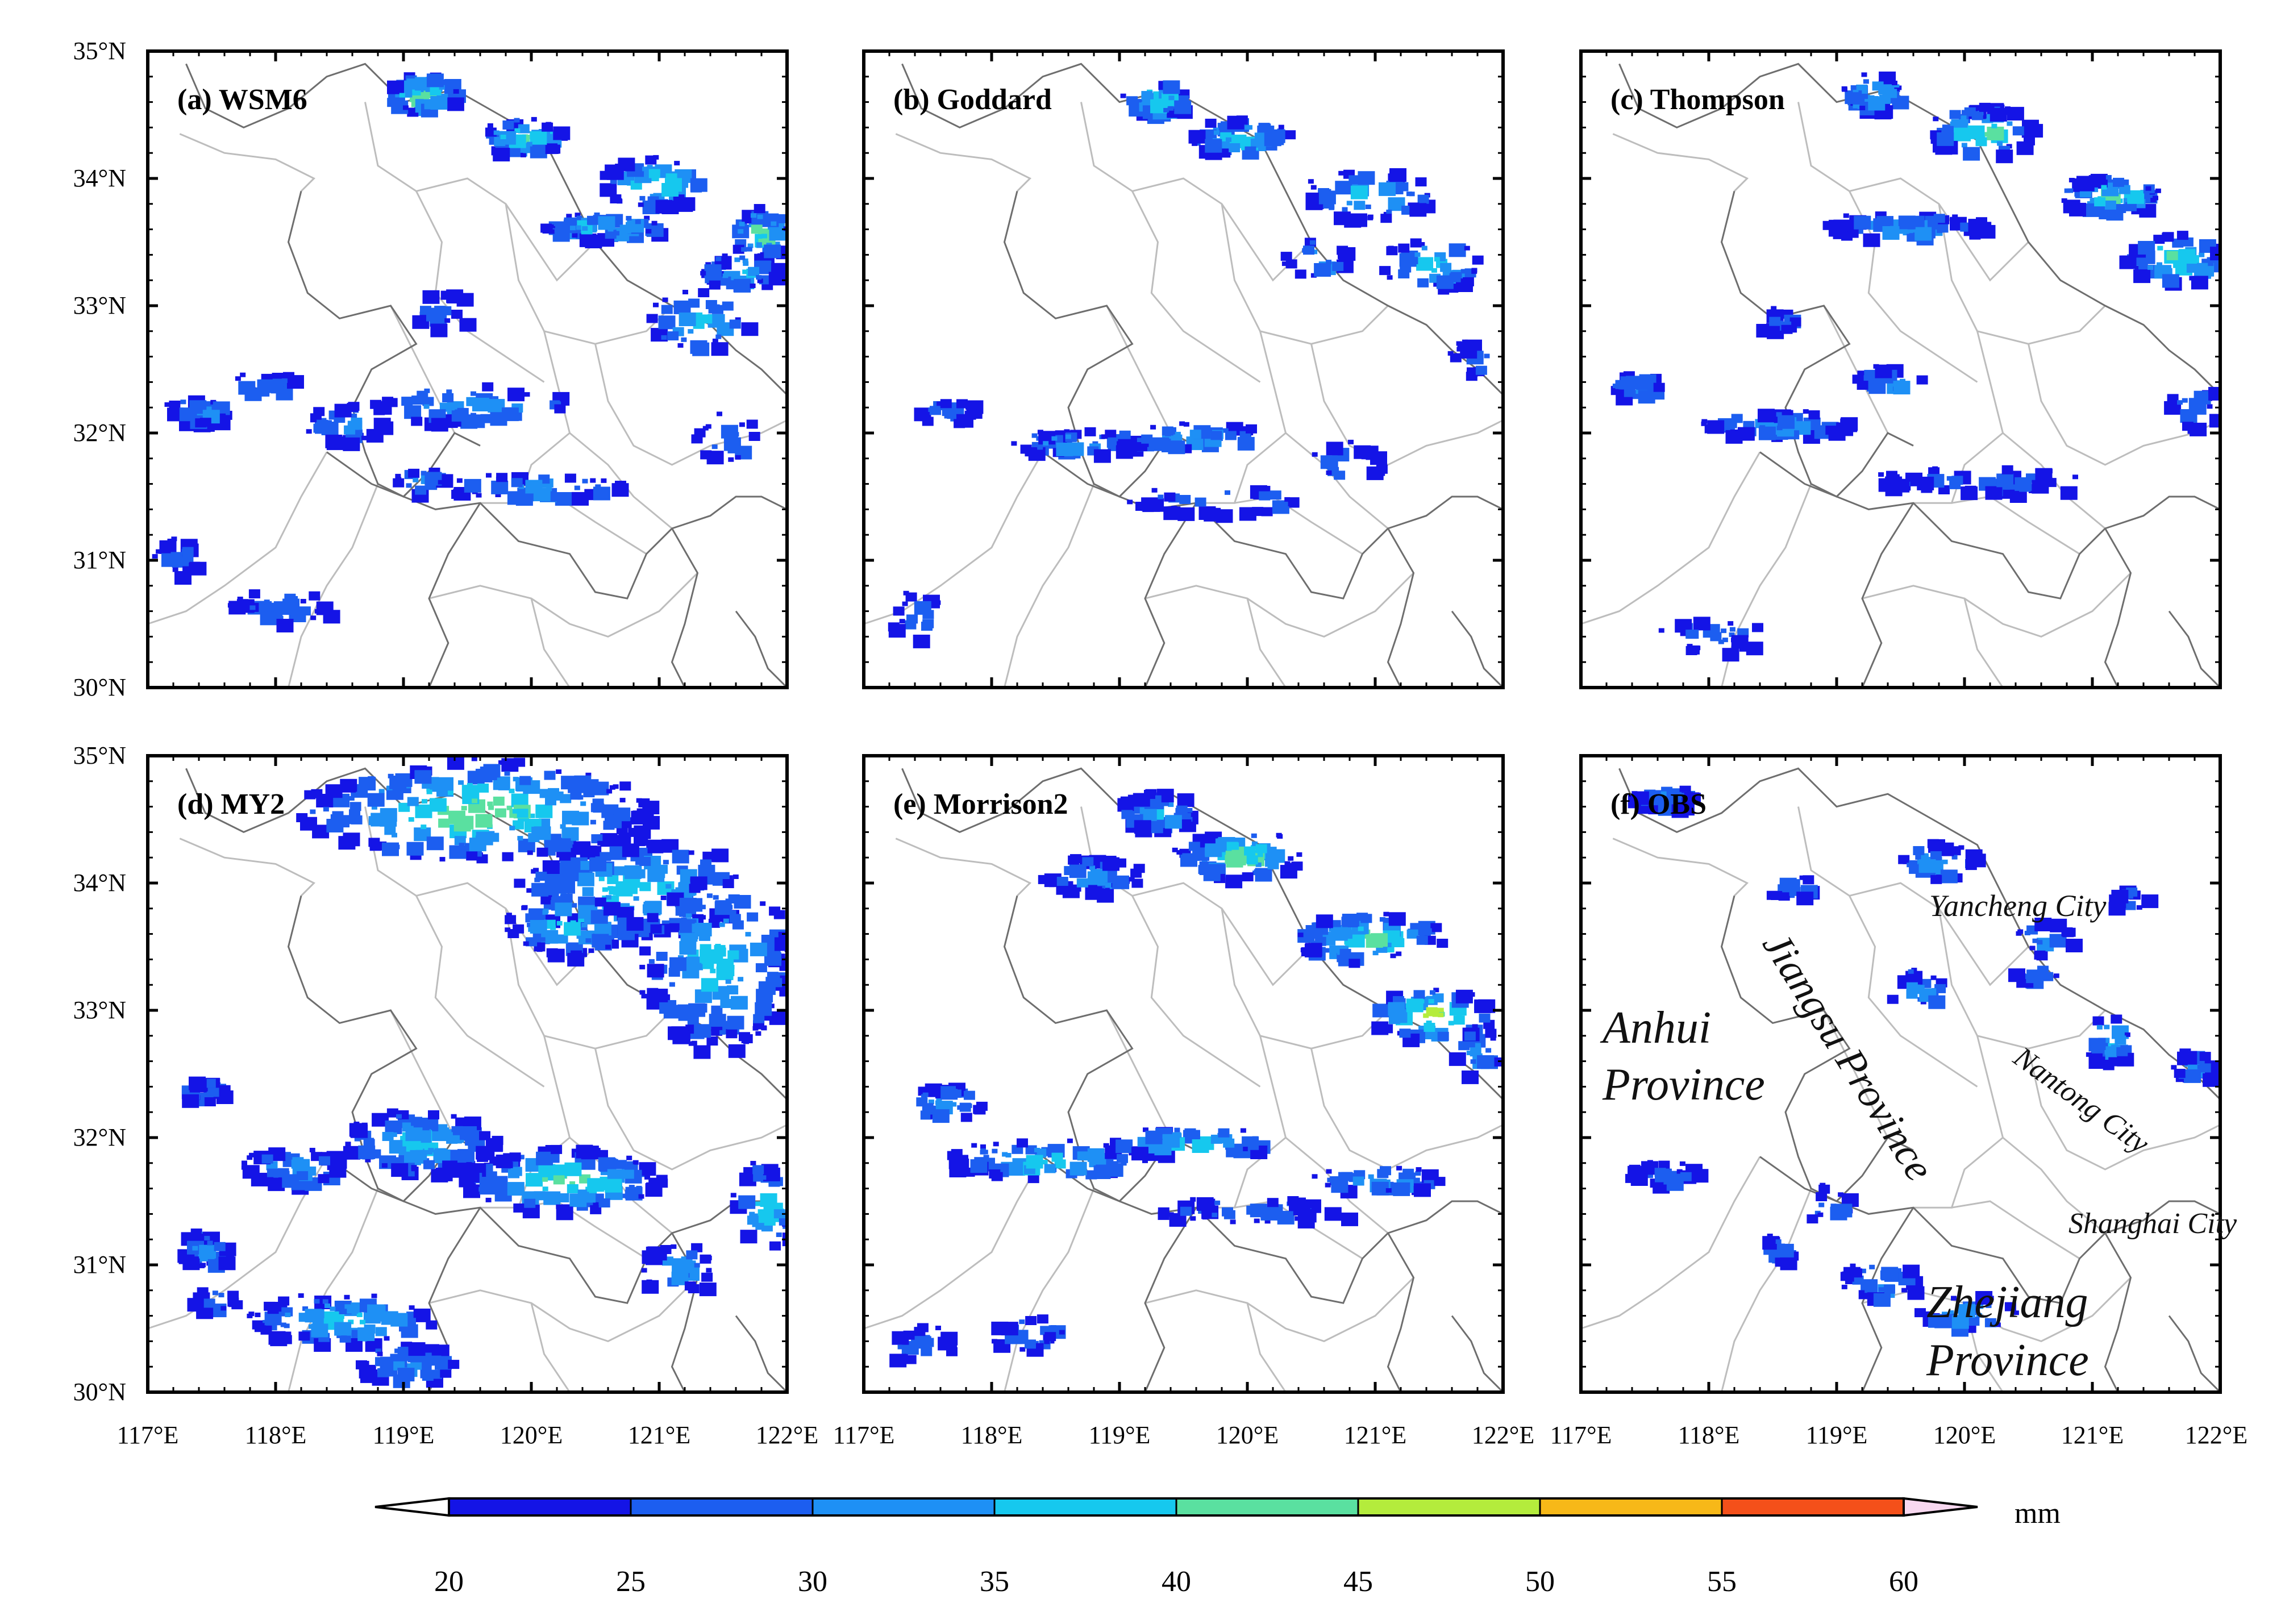 The width and height of the screenshot is (2285, 1624). What do you see at coordinates (412, 1507) in the screenshot?
I see `colorbar-under-triangle` at bounding box center [412, 1507].